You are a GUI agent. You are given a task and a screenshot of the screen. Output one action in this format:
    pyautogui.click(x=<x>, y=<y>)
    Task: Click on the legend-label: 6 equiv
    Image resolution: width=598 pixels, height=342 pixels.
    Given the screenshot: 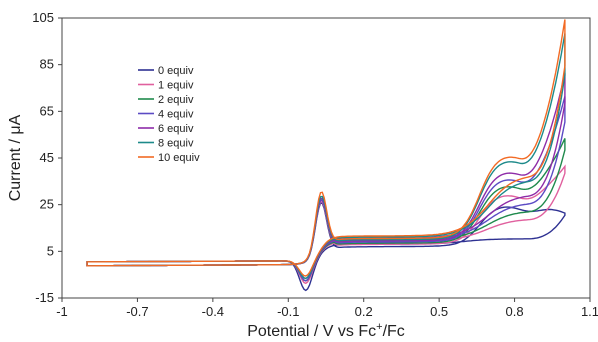 What is the action you would take?
    pyautogui.click(x=176, y=129)
    